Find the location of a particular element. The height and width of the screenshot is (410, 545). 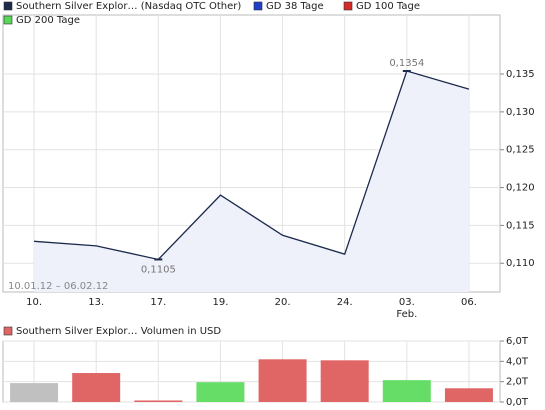

legend-label: GD 38 Tage is located at coordinates (295, 6).